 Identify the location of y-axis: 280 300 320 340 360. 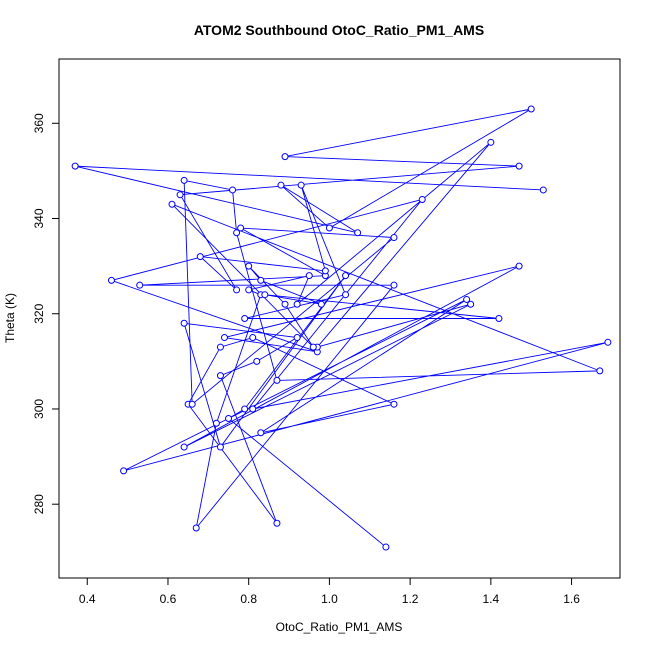
(46, 313).